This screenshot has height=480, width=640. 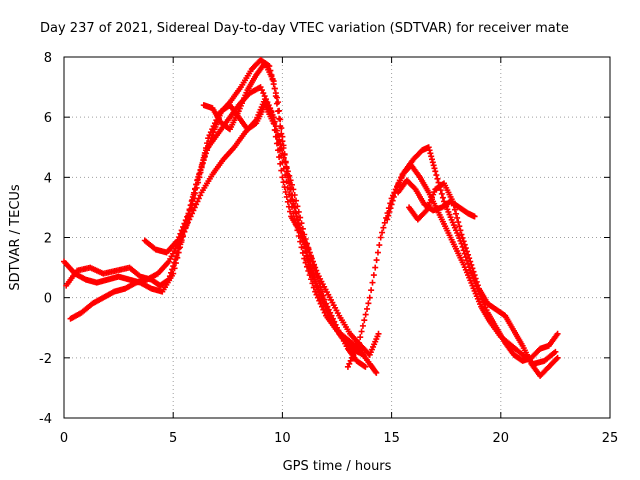 I want to click on y-tick-label: 0, so click(x=48, y=299).